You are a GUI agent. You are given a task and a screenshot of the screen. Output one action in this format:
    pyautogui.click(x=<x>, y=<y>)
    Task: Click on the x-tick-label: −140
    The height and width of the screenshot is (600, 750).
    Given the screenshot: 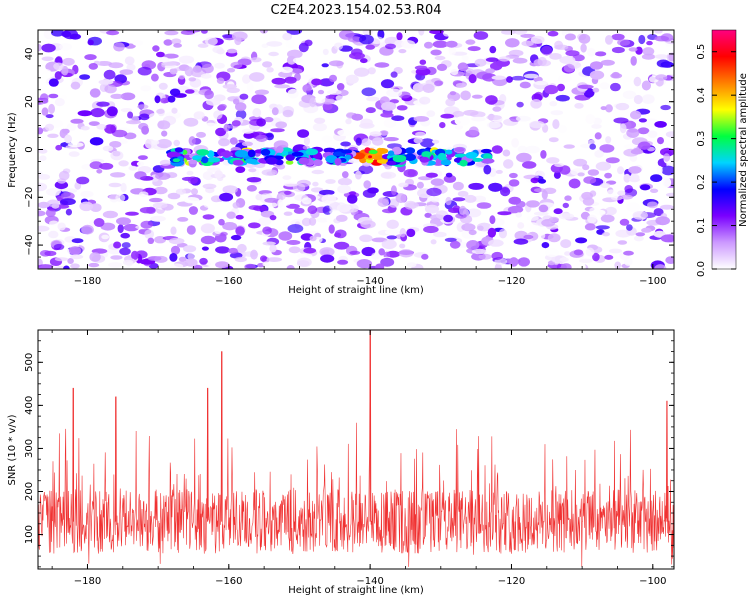 What is the action you would take?
    pyautogui.click(x=369, y=581)
    